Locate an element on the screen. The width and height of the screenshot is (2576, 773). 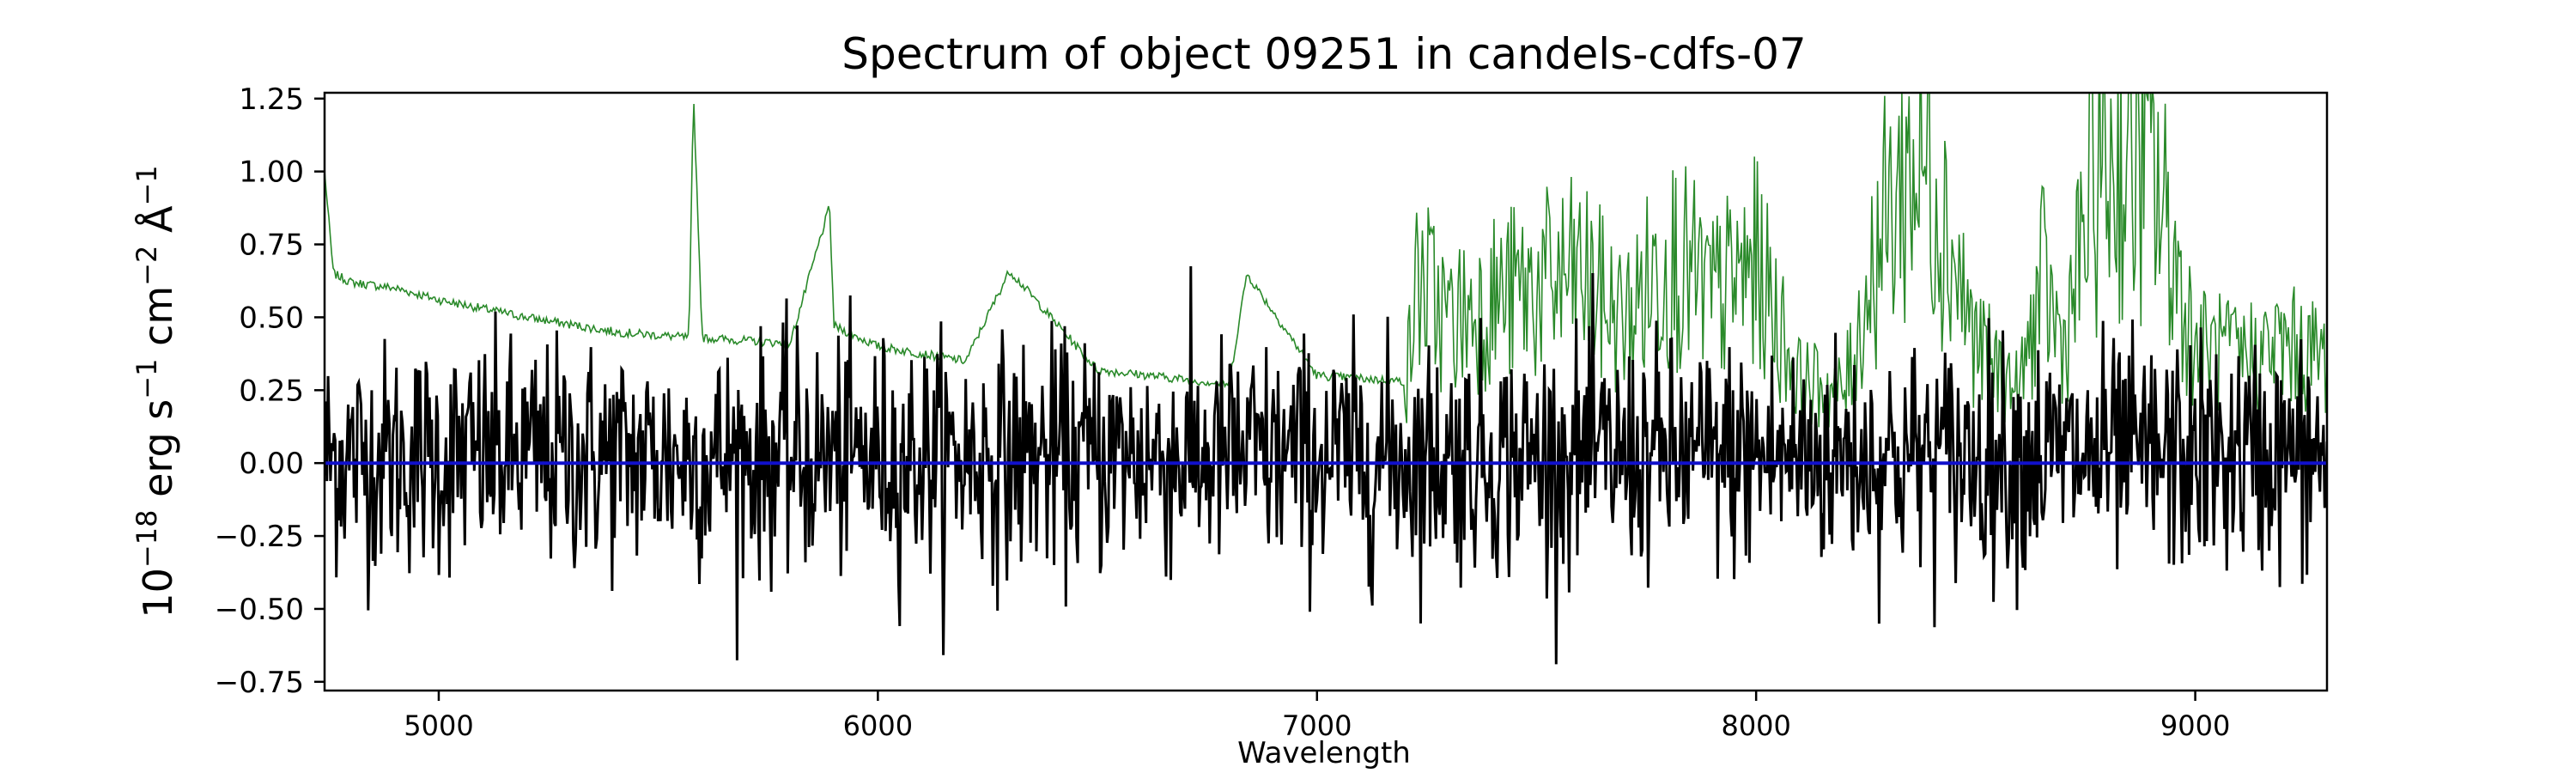
y-tick-label: 1.25 is located at coordinates (271, 99).